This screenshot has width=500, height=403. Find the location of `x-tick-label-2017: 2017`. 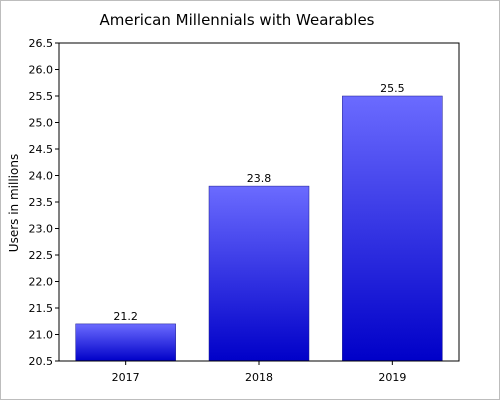

x-tick-label-2017: 2017 is located at coordinates (126, 377).